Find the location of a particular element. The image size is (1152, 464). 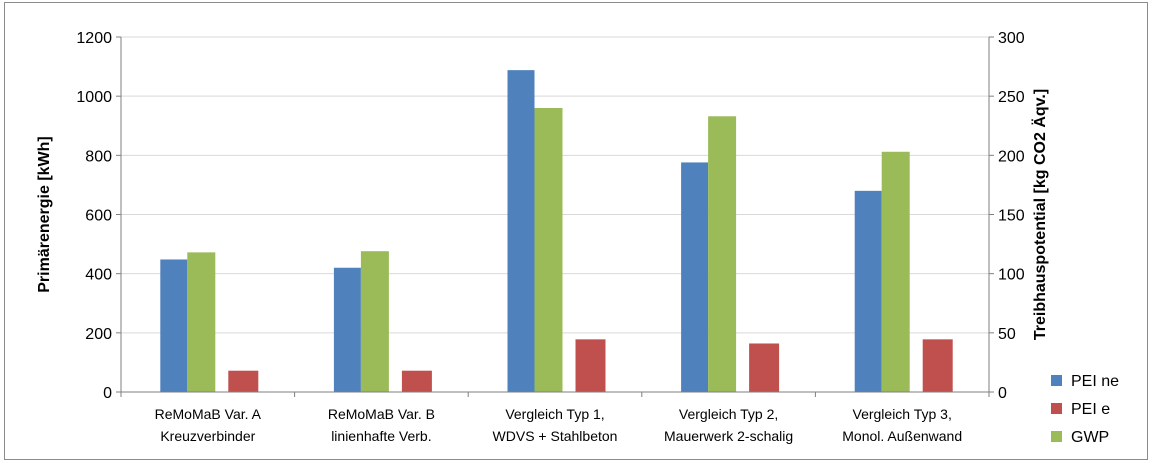

x-axis-tick-label: ReMoMaB Var. B is located at coordinates (381, 414).